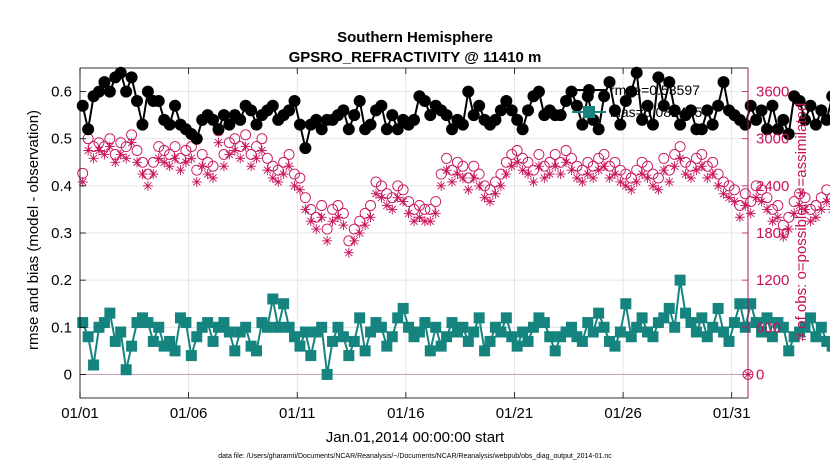 The height and width of the screenshot is (470, 830). What do you see at coordinates (801, 222) in the screenshot?
I see `y-axis-label-right: # of obs: o=possible; ∗=assimilated` at bounding box center [801, 222].